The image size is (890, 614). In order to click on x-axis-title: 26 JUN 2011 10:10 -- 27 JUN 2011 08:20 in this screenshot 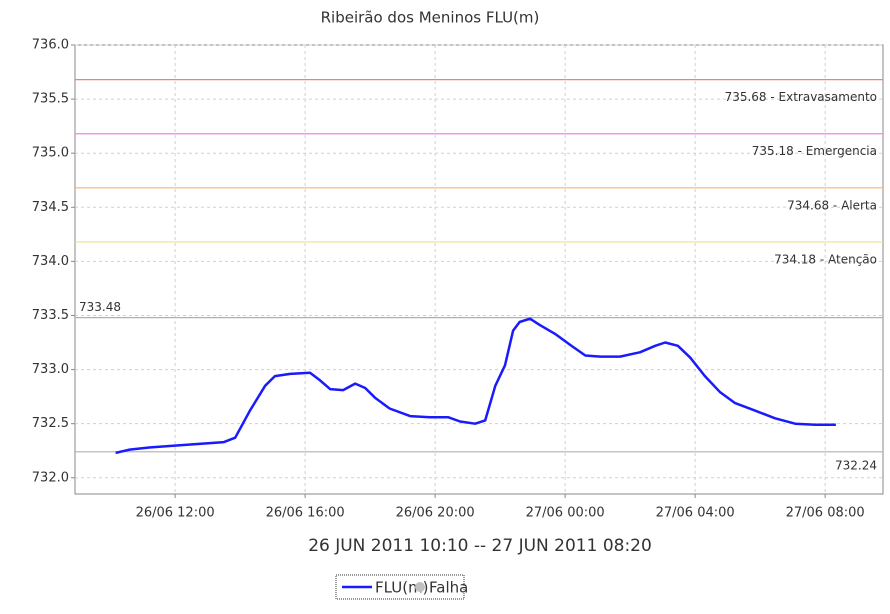, I will do `click(480, 546)`.